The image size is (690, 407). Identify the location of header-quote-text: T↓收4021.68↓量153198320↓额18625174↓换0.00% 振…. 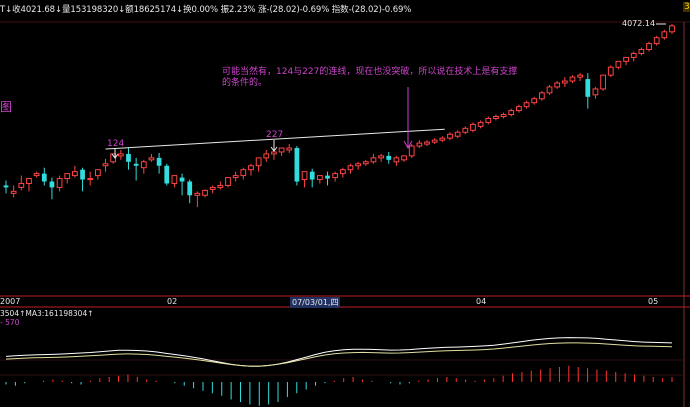
(206, 10).